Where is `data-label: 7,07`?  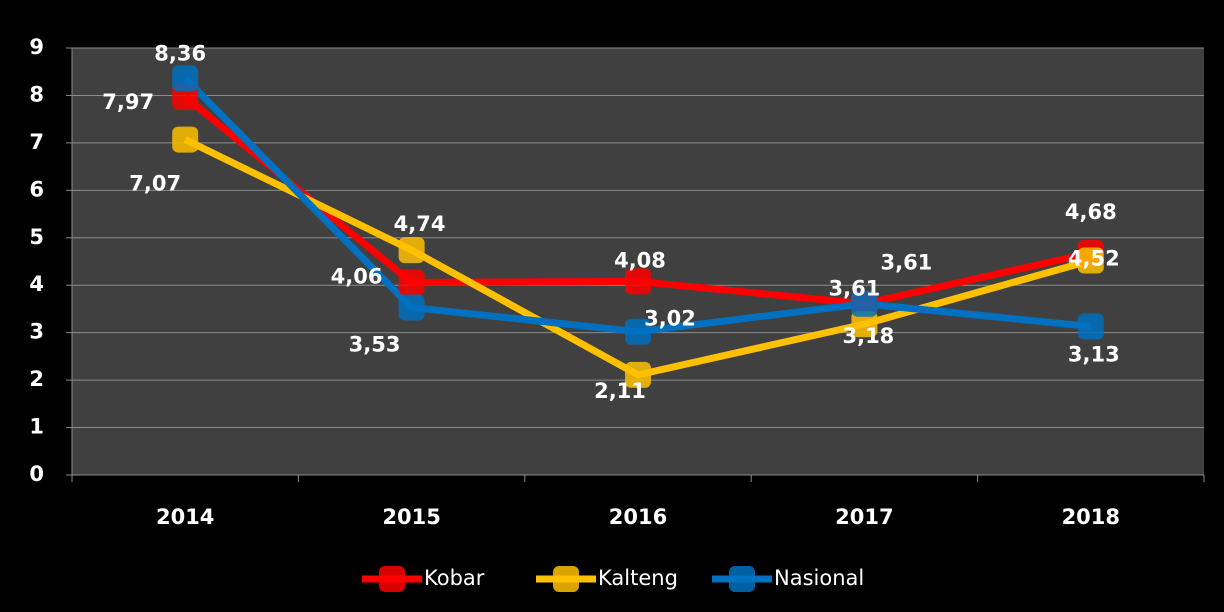
data-label: 7,07 is located at coordinates (155, 184).